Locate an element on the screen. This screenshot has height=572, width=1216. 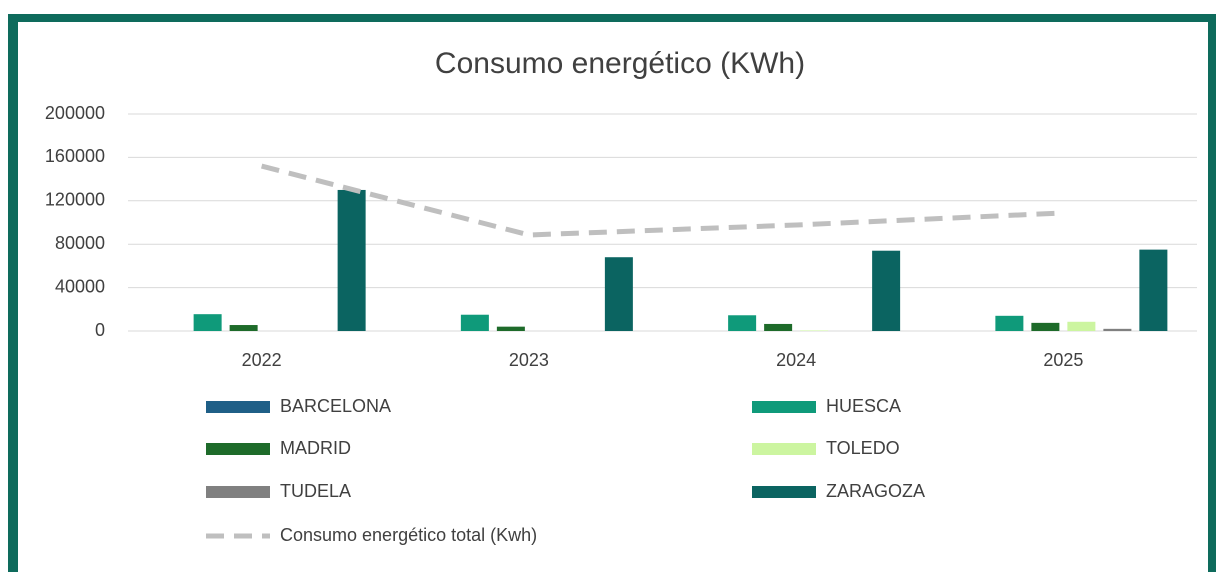
chart-title: Consumo energético (KWh) is located at coordinates (620, 63).